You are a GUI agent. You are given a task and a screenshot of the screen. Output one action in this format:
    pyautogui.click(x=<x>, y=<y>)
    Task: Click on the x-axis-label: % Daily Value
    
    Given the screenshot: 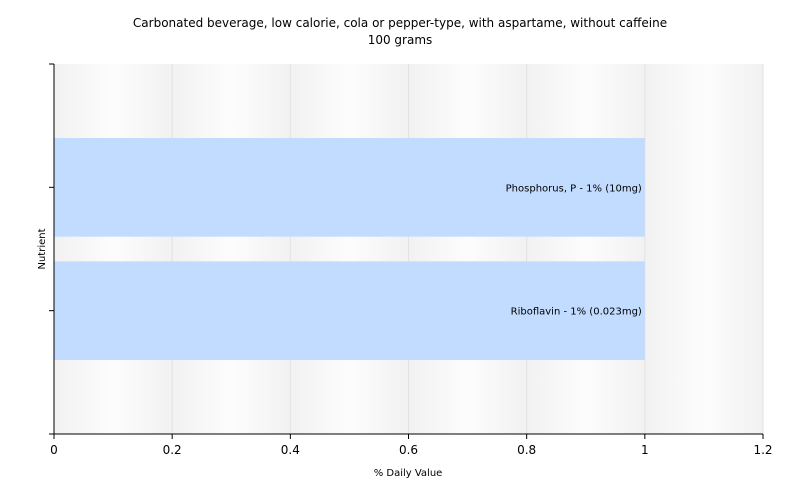 What is the action you would take?
    pyautogui.click(x=408, y=473)
    